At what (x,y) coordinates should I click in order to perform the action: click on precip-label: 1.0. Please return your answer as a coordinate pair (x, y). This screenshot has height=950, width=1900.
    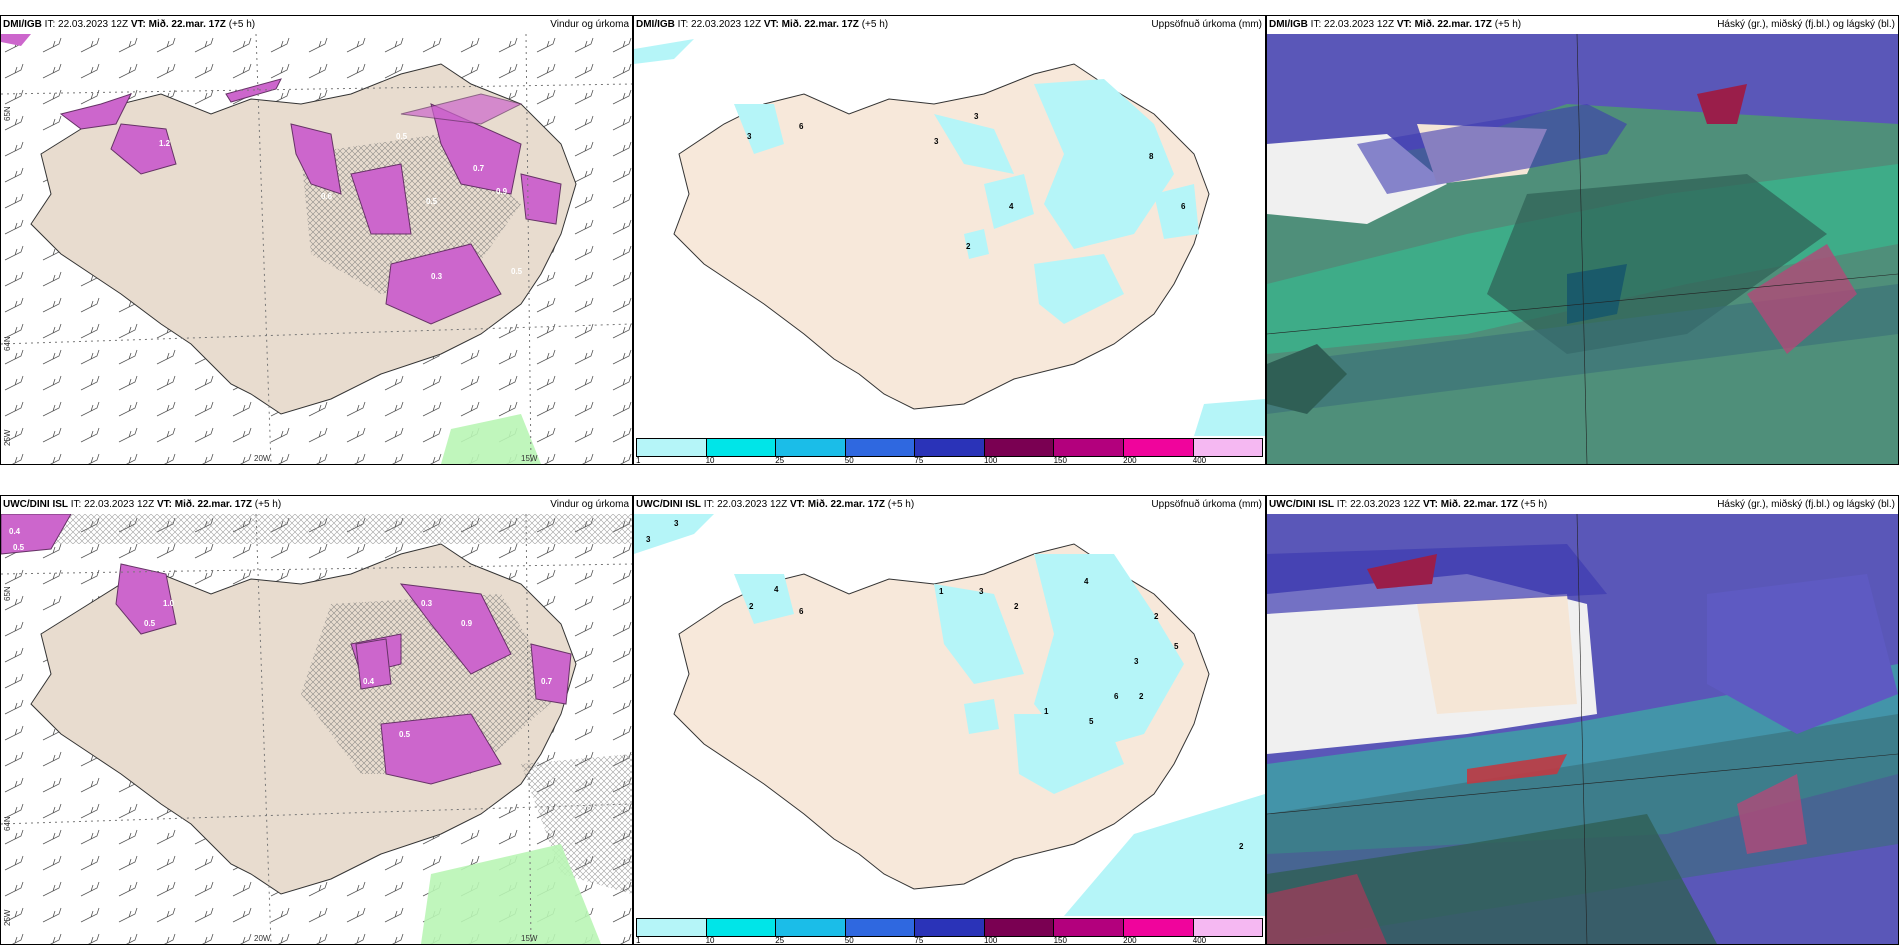
    Looking at the image, I should click on (169, 603).